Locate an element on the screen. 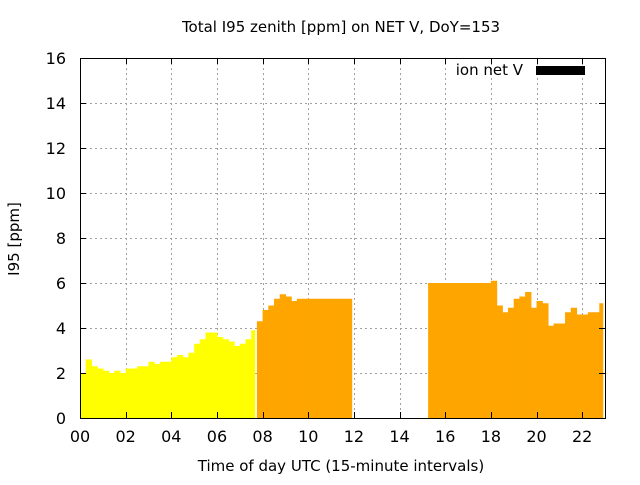 This screenshot has width=640, height=485. y-axis-label: I95 [ppm] is located at coordinates (14, 239).